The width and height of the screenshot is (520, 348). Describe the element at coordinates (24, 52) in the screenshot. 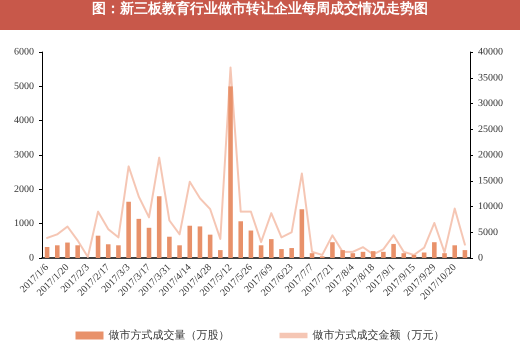

I see `y-tick-label: 6000` at that location.